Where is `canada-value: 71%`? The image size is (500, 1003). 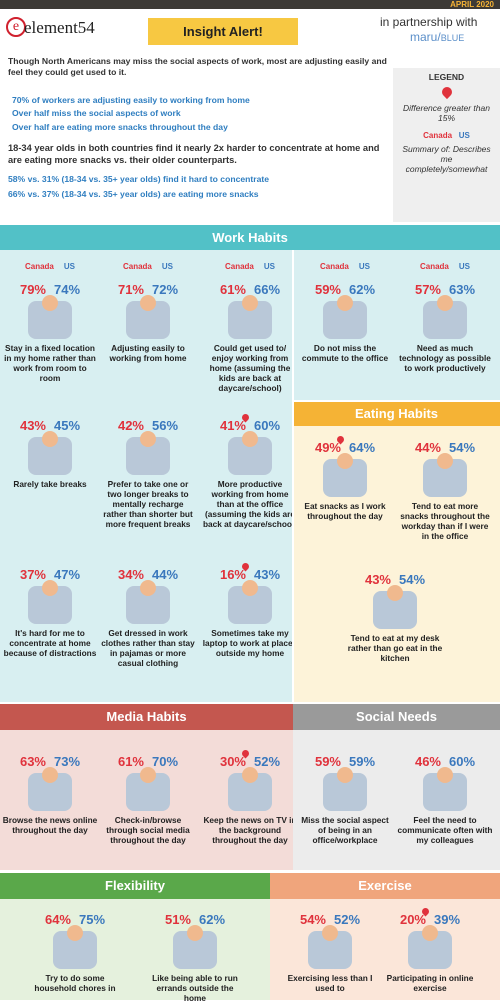 canada-value: 71% is located at coordinates (130, 289).